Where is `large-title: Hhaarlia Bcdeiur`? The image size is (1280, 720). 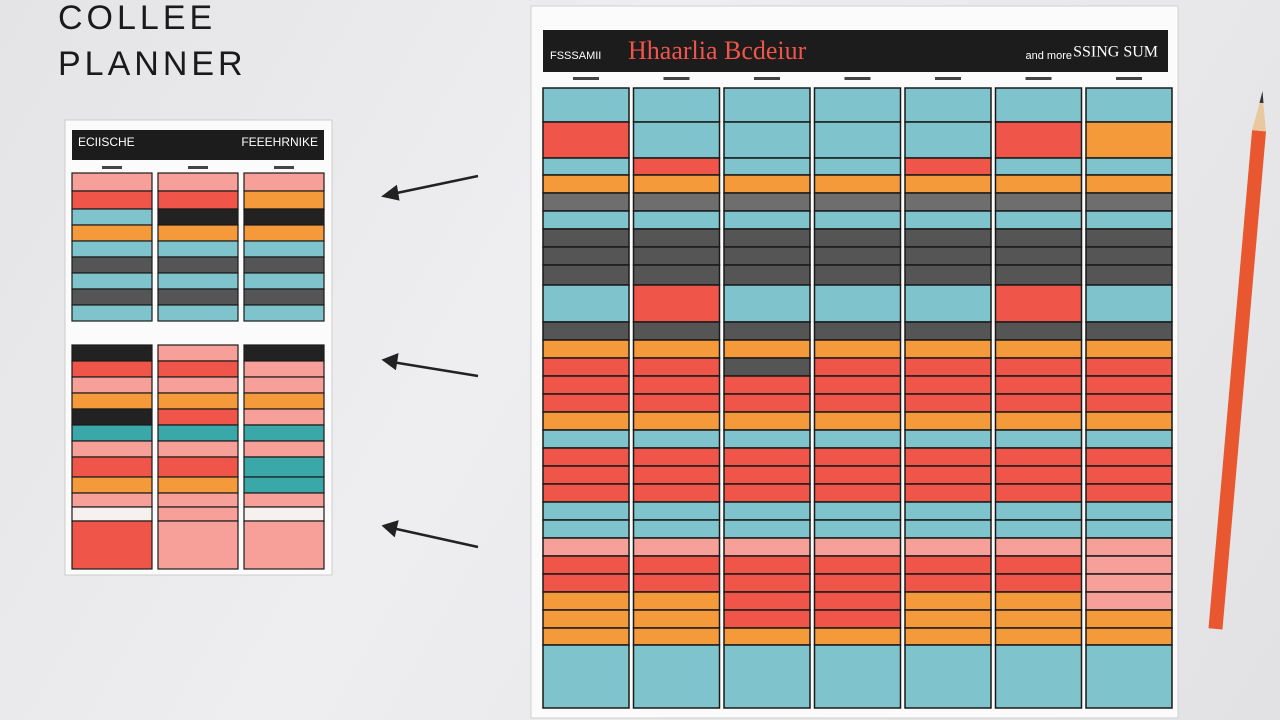
large-title: Hhaarlia Bcdeiur is located at coordinates (717, 50).